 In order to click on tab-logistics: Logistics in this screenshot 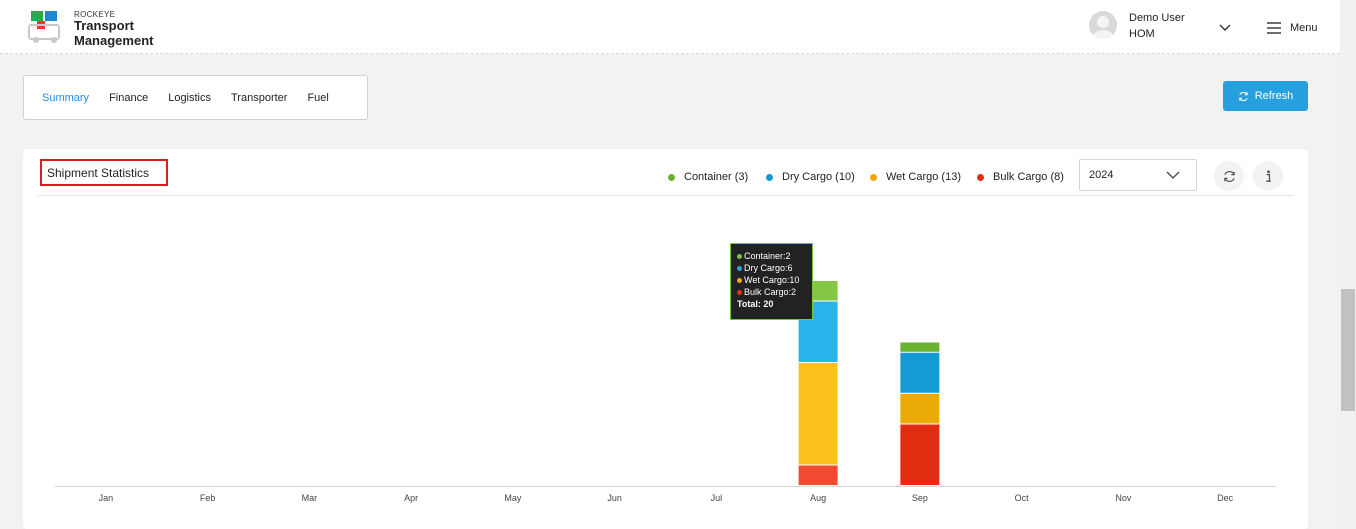, I will do `click(189, 97)`.